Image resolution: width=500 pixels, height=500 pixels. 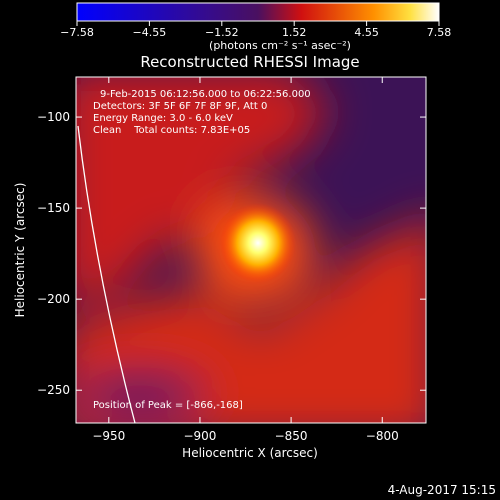 I want to click on y-tick-label: −200, so click(x=53, y=299).